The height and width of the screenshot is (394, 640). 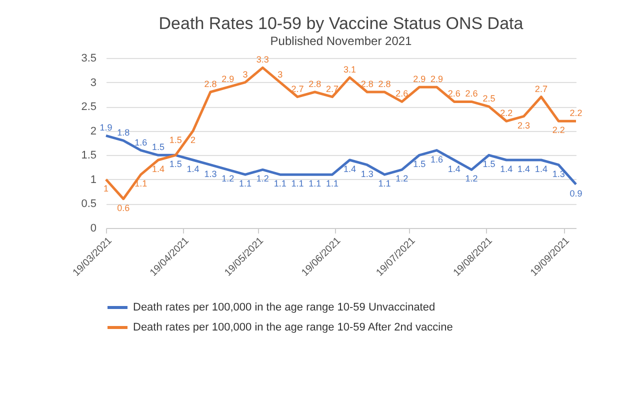 What do you see at coordinates (93, 180) in the screenshot?
I see `y-tick-label: 1` at bounding box center [93, 180].